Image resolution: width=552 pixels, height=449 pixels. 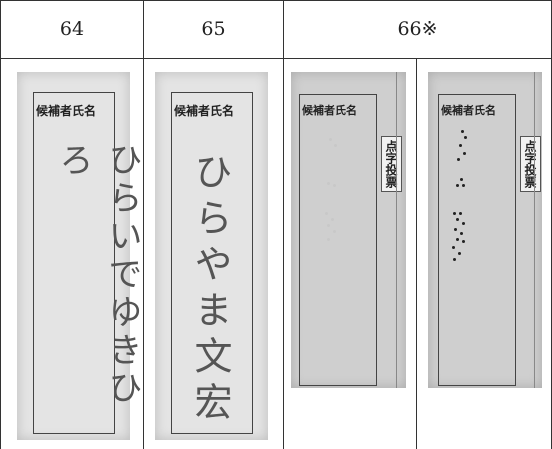 What do you see at coordinates (72, 29) in the screenshot?
I see `header-cell: 64` at bounding box center [72, 29].